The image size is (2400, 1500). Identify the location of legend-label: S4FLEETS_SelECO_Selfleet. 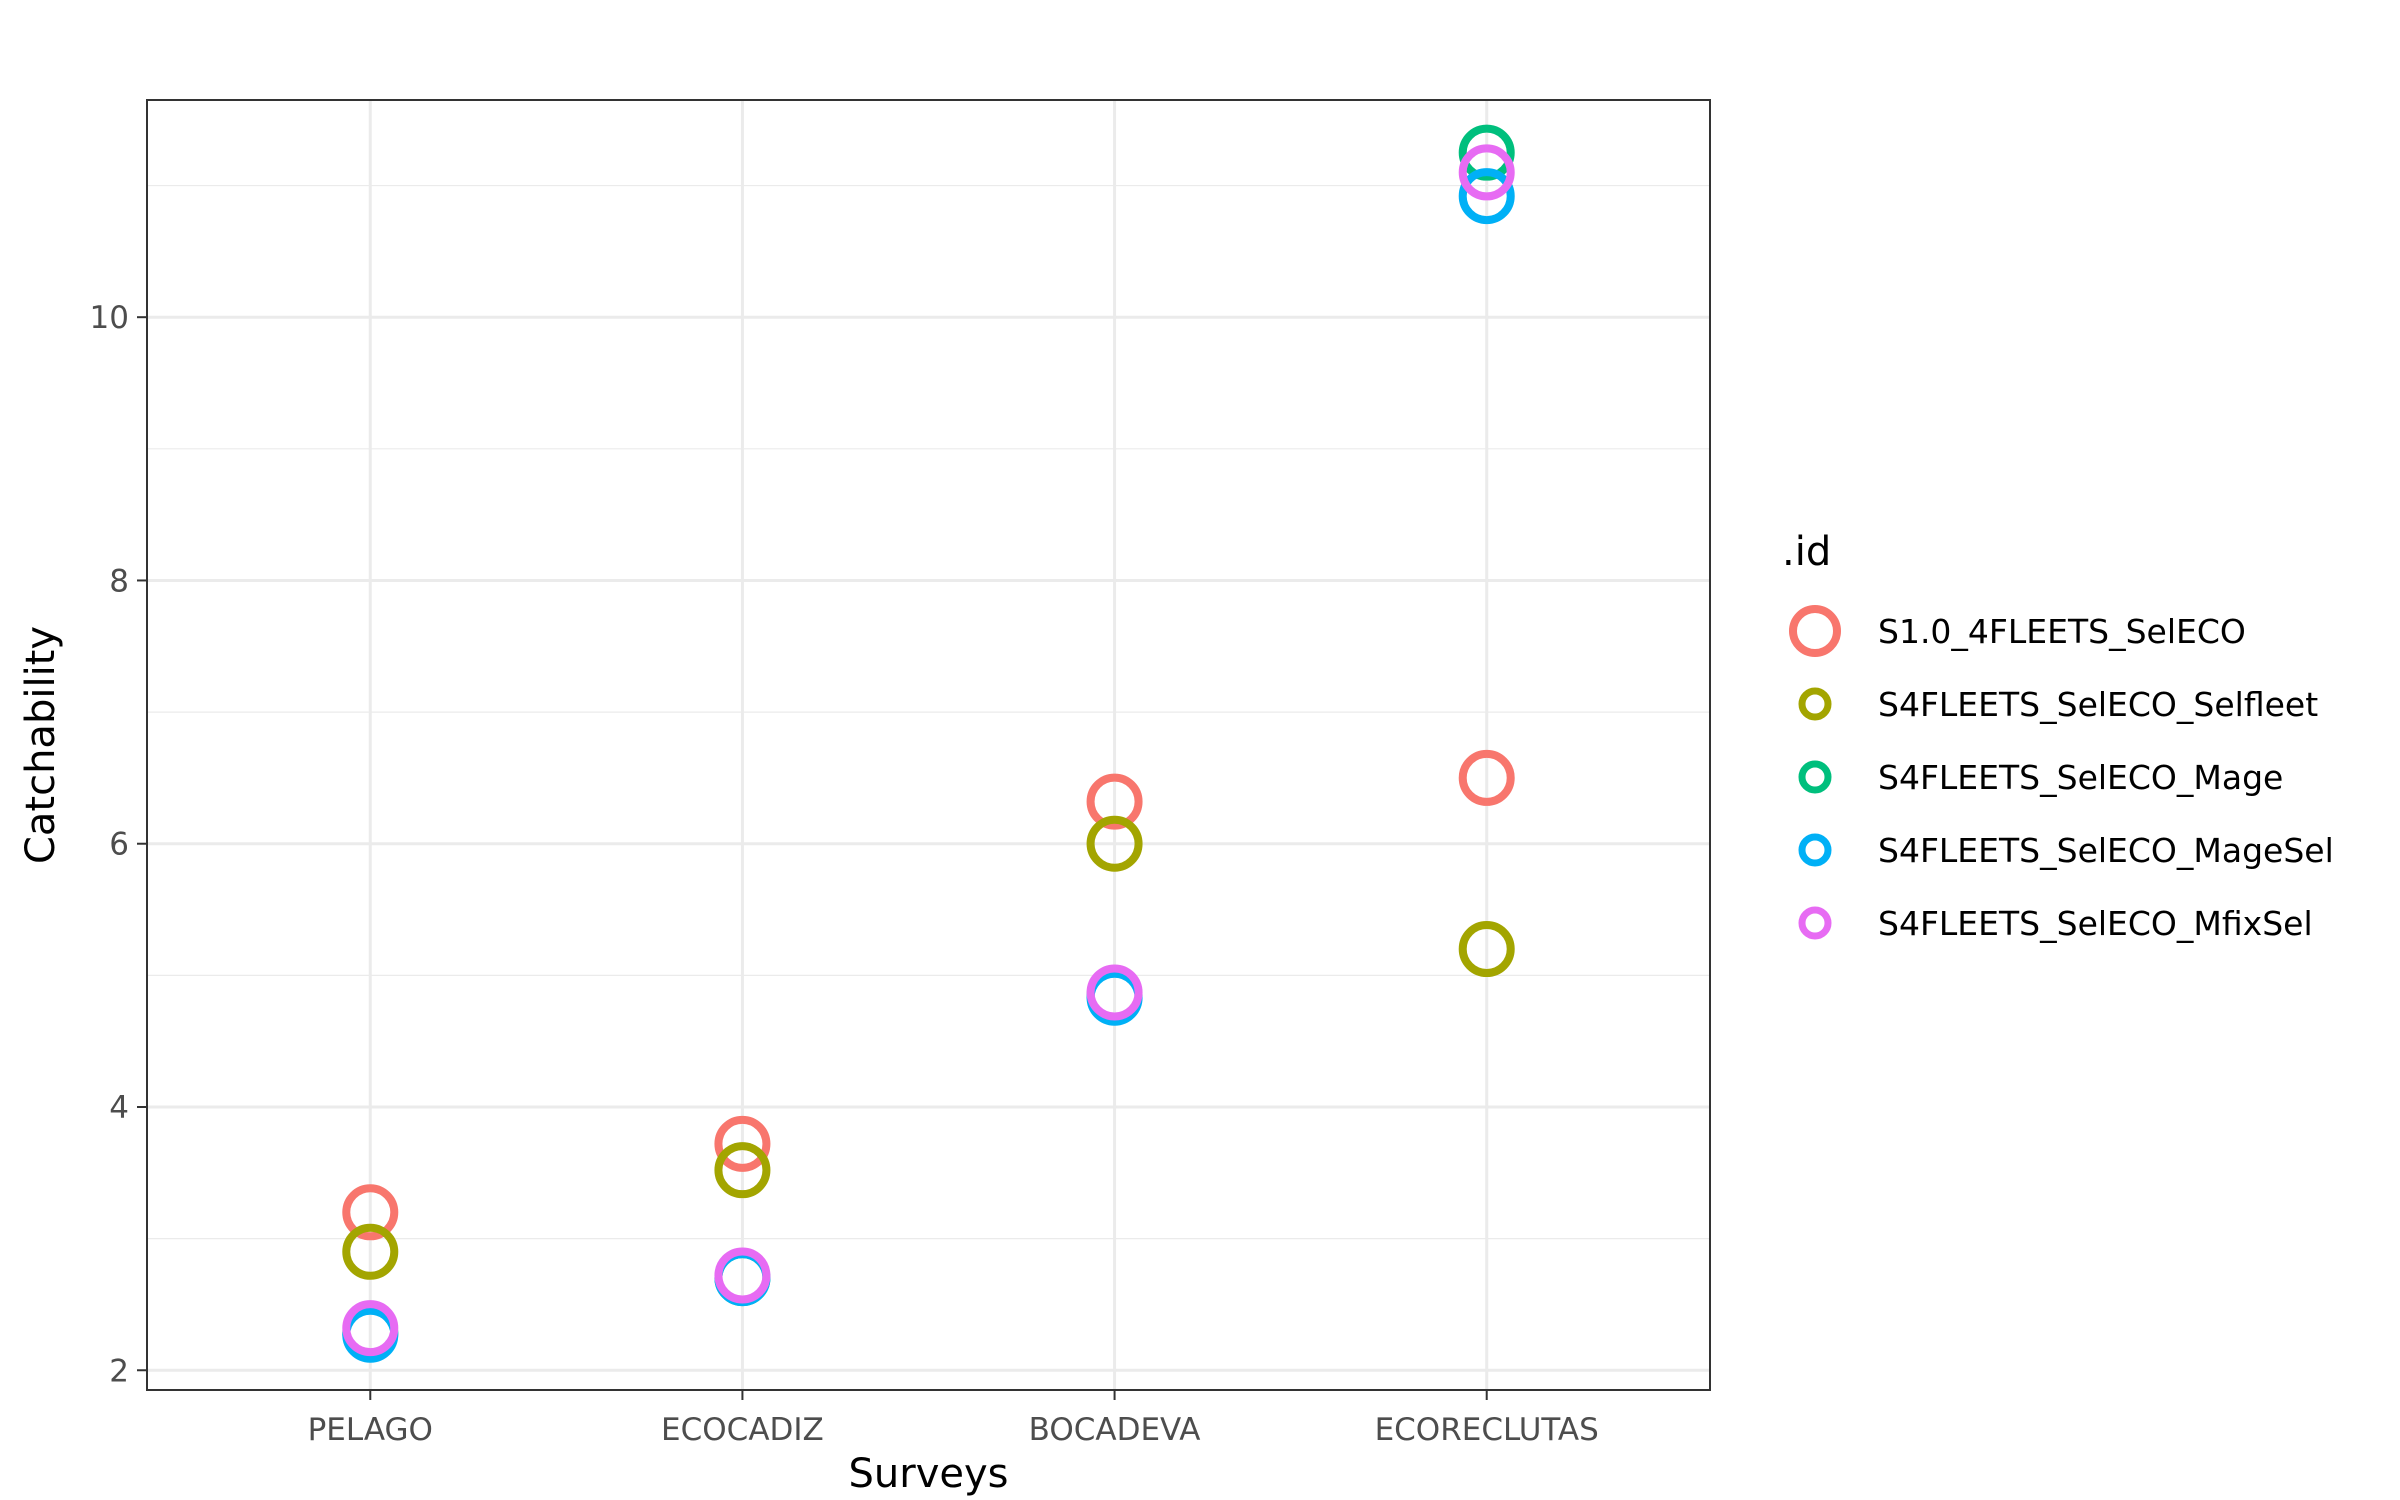
(2098, 704).